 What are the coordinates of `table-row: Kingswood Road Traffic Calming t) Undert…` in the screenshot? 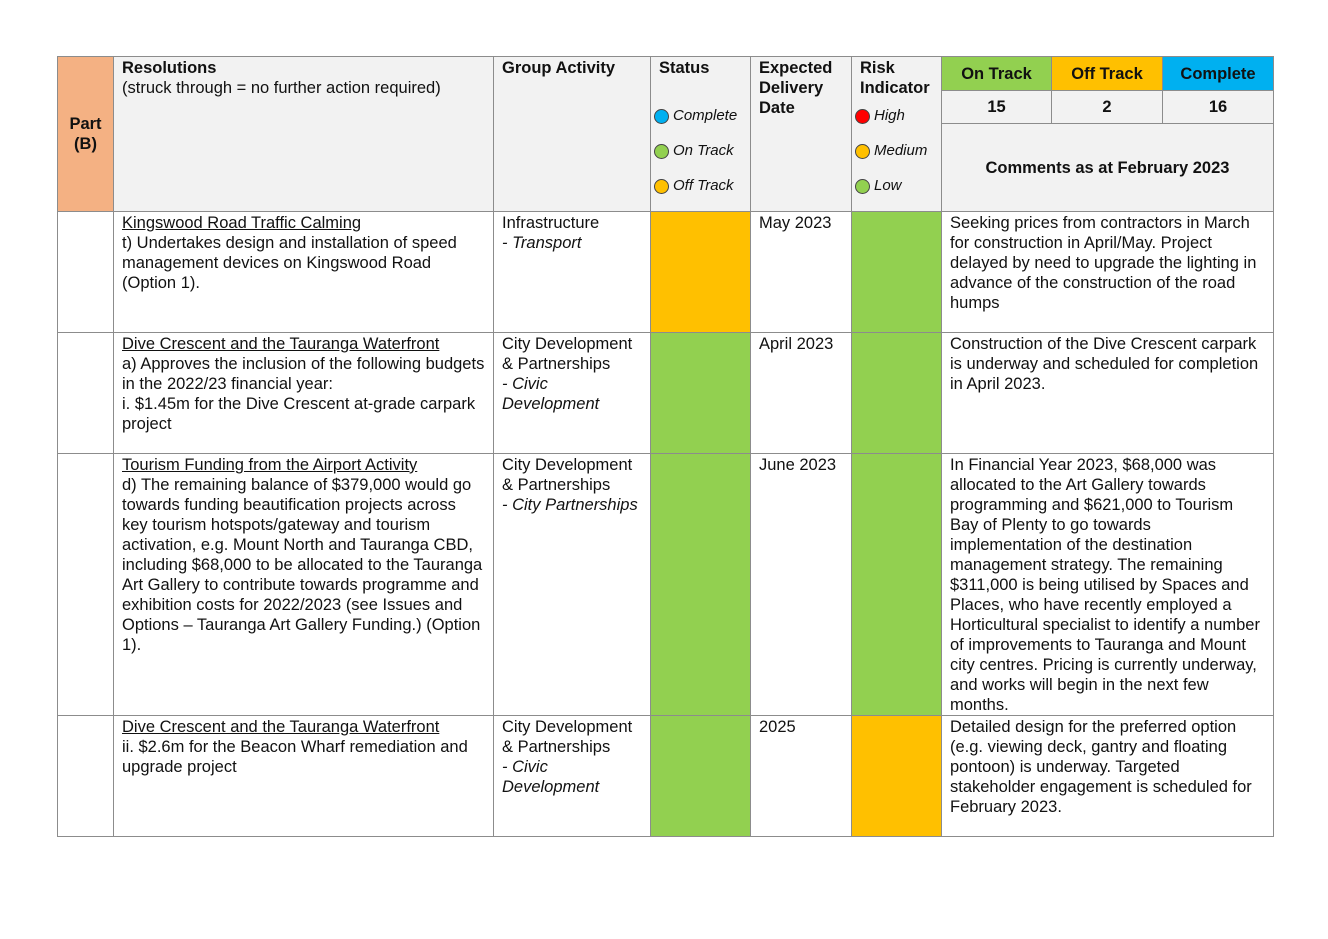 It's located at (665, 272).